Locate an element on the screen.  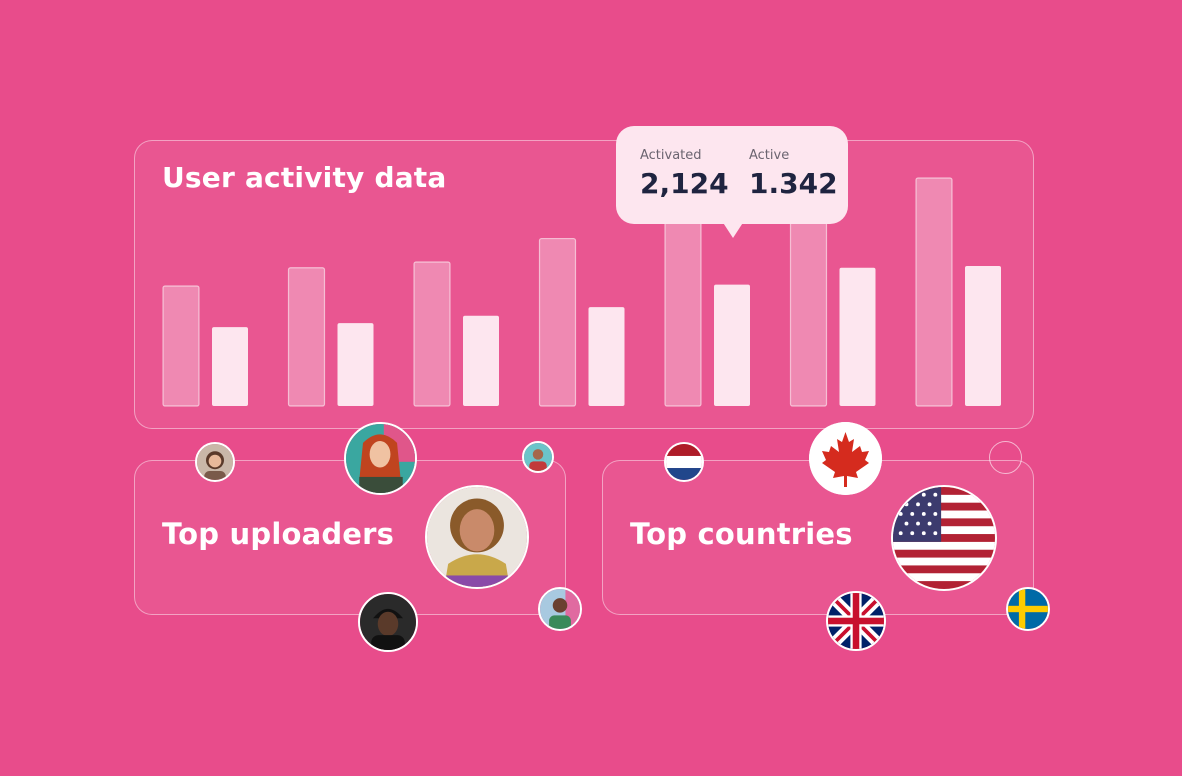
tooltip-active-value: 1.342 is located at coordinates (793, 183).